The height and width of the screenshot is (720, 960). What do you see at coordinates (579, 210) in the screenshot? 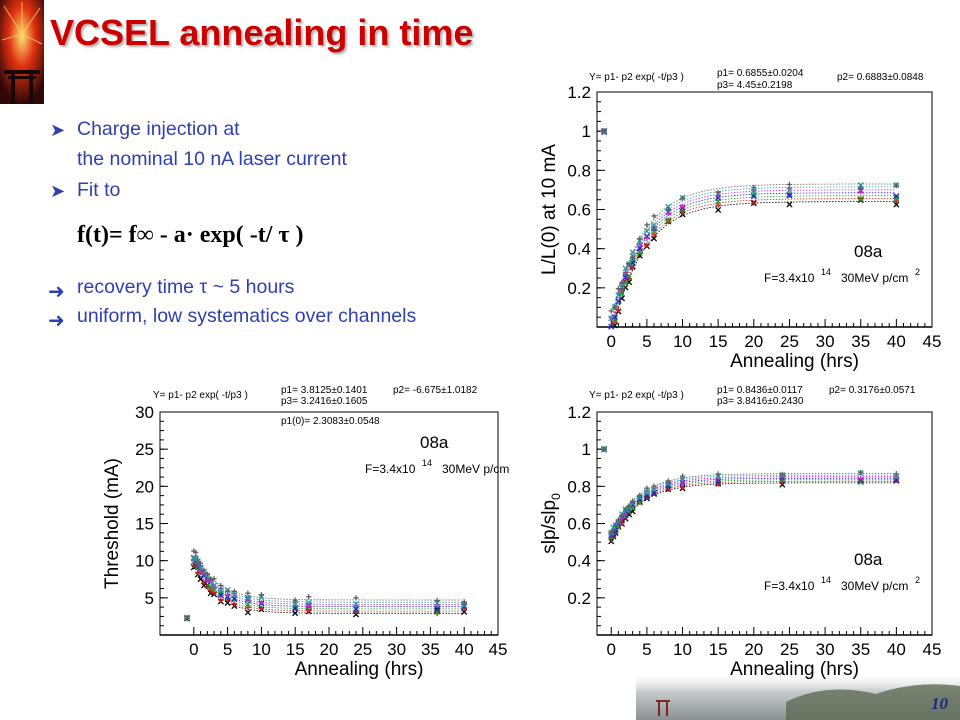
I see `y-tick-label: 0.6` at bounding box center [579, 210].